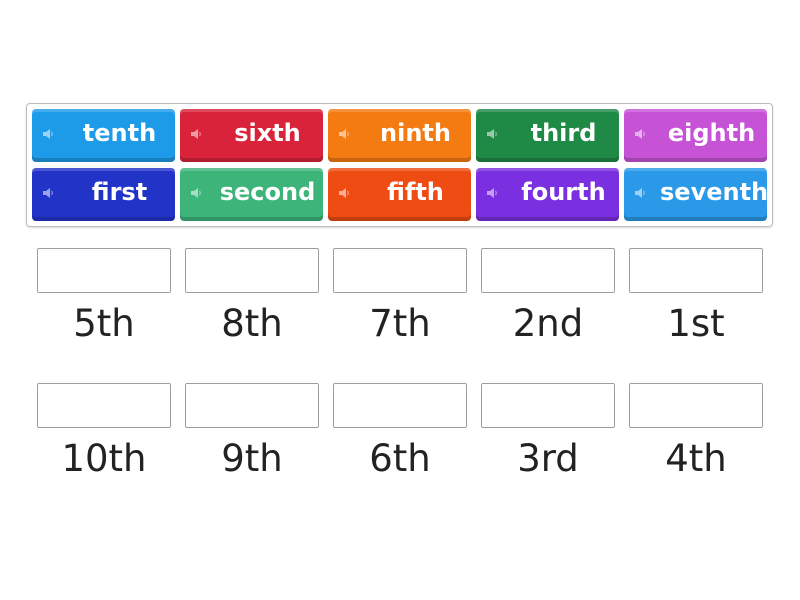 The image size is (800, 600). I want to click on word-tile-eighth: eighth, so click(695, 135).